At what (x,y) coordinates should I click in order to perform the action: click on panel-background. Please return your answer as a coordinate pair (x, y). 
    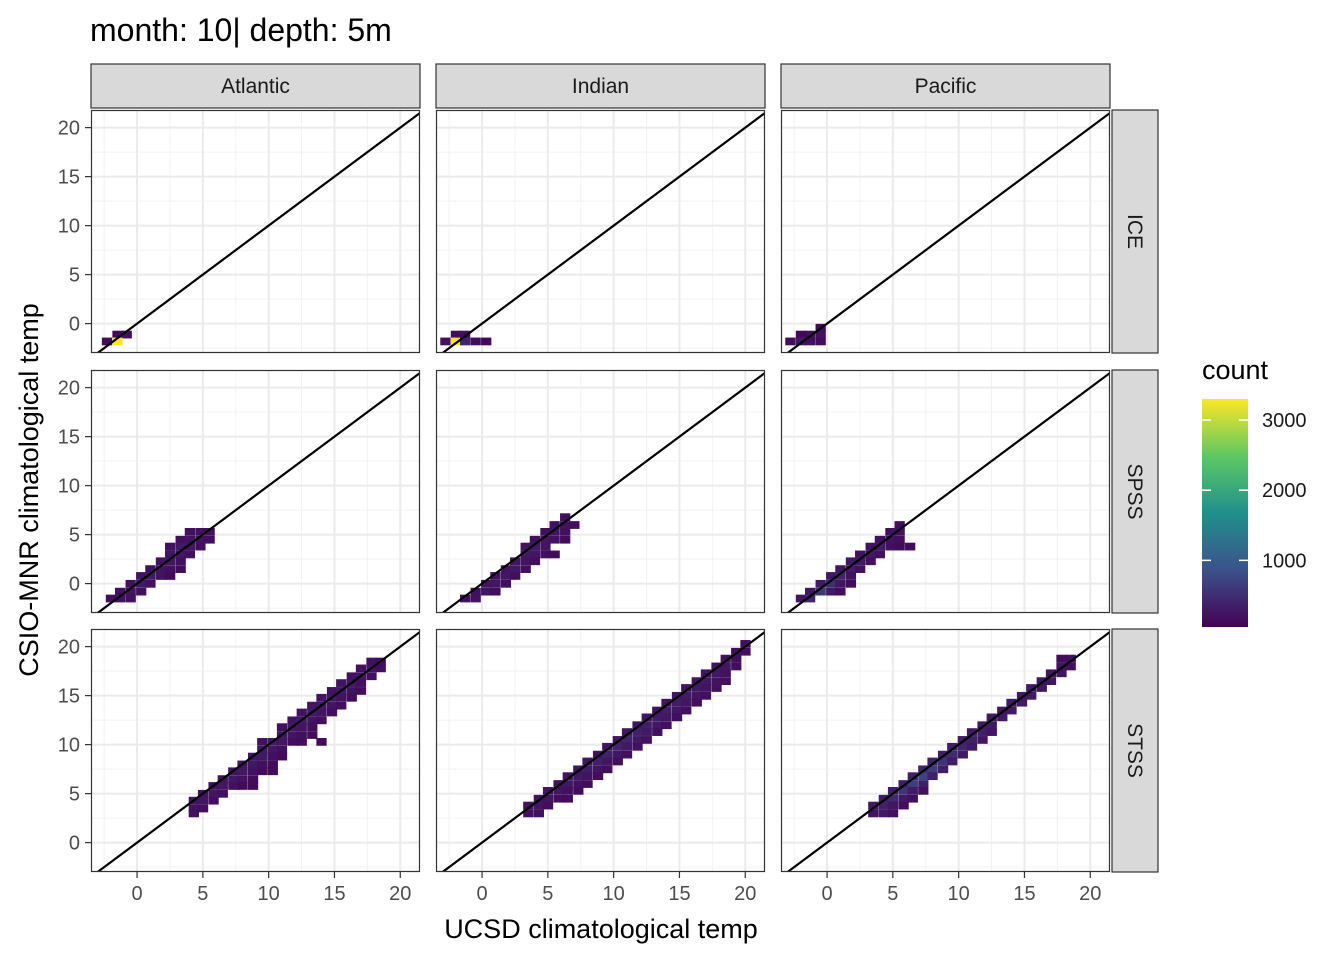
    Looking at the image, I should click on (255, 231).